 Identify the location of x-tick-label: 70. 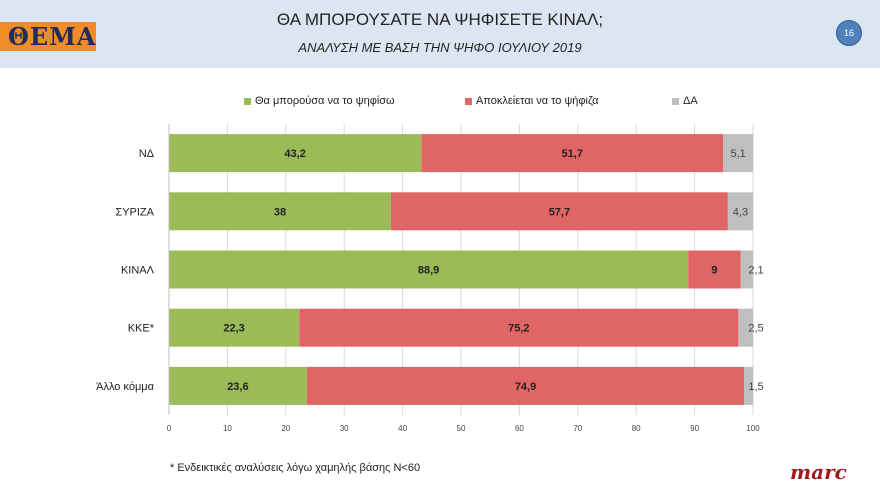
(577, 428).